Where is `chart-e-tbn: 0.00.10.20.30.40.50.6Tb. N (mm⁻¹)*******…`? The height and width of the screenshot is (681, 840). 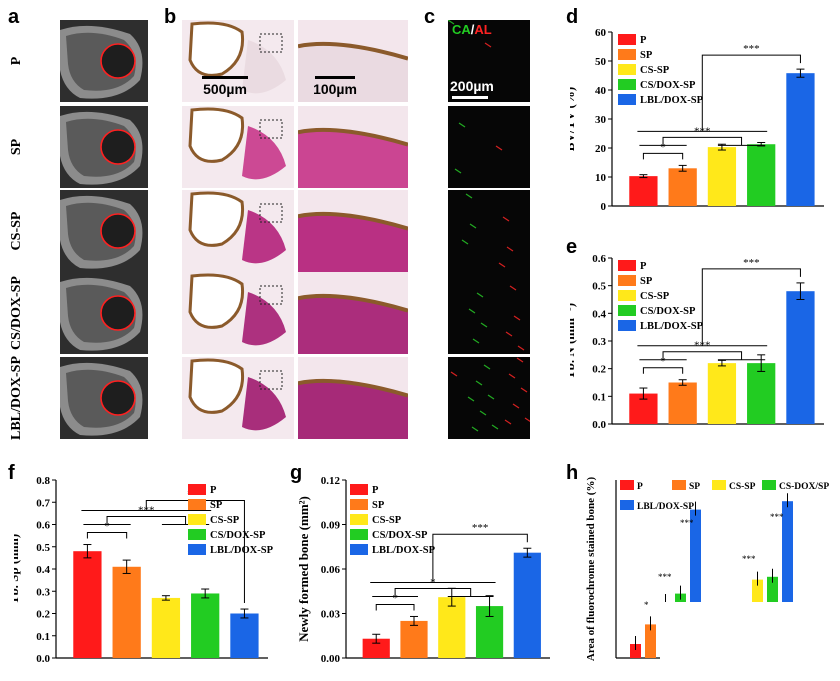
chart-e-tbn: 0.00.10.20.30.40.50.6Tb. N (mm⁻¹)*******… is located at coordinates (697, 342).